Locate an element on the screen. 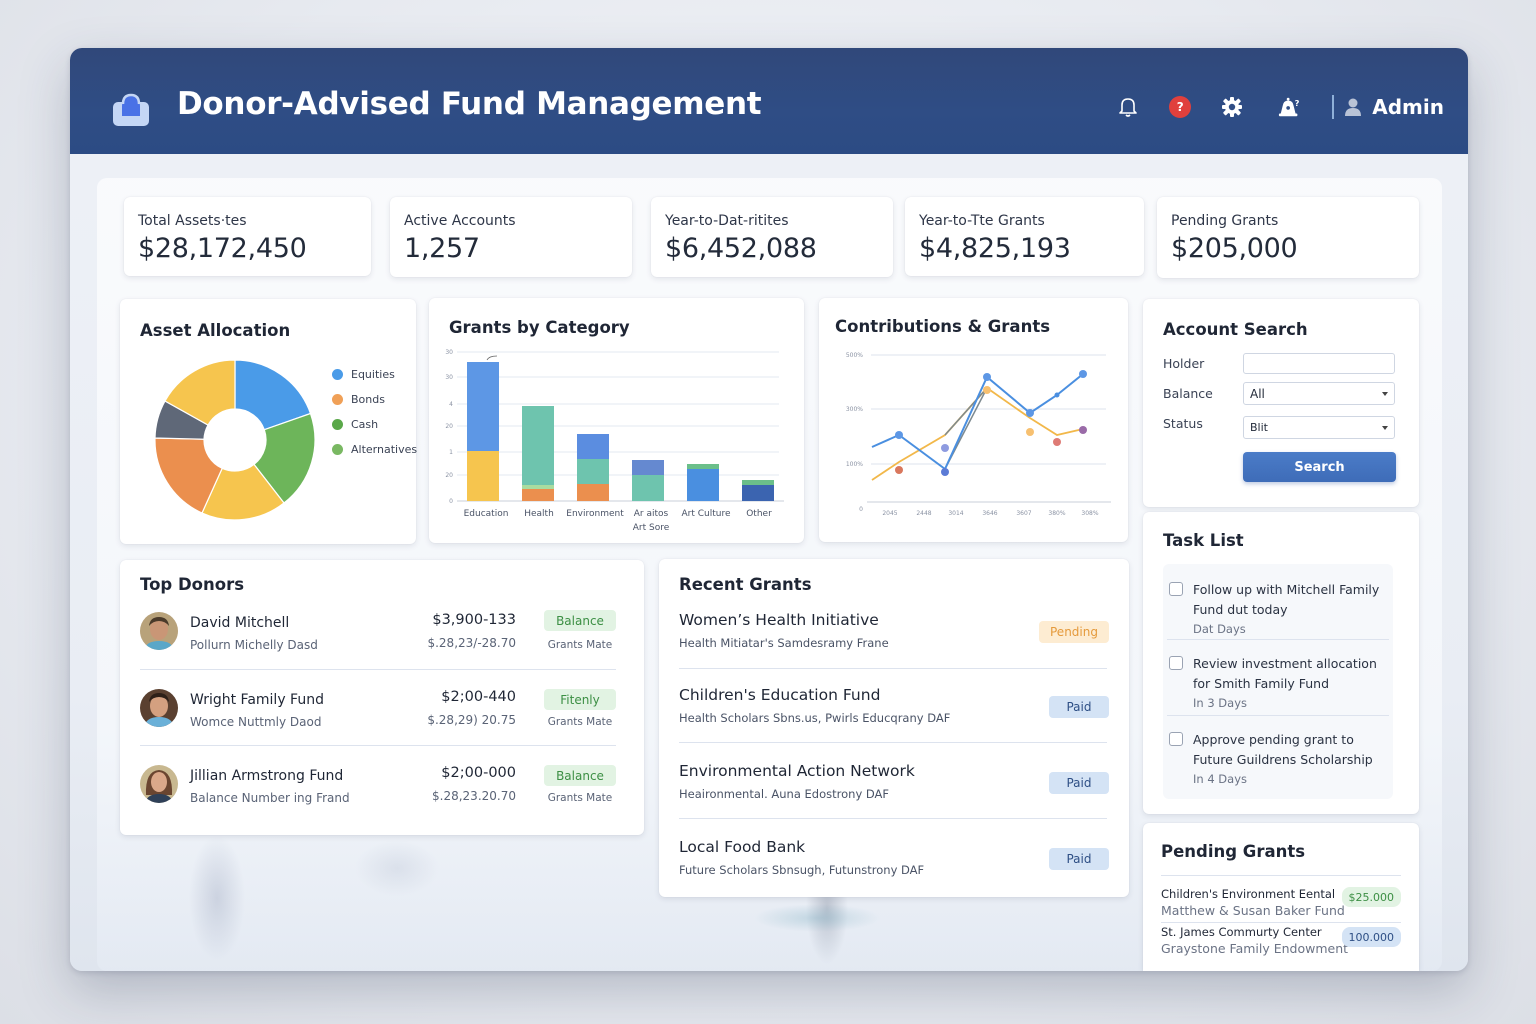  task-due: In 4 Days is located at coordinates (1220, 779).